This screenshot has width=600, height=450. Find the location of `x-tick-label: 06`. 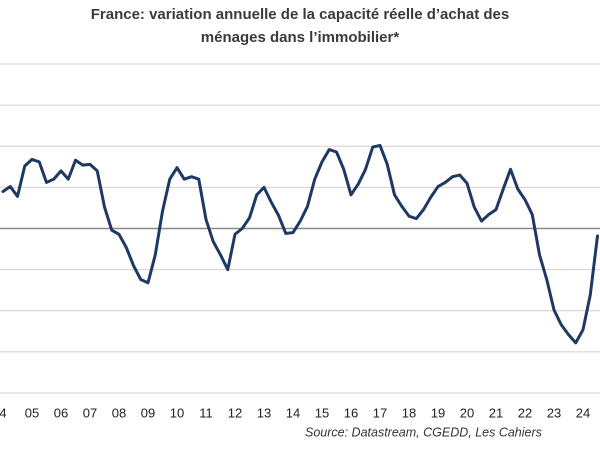

x-tick-label: 06 is located at coordinates (61, 412).